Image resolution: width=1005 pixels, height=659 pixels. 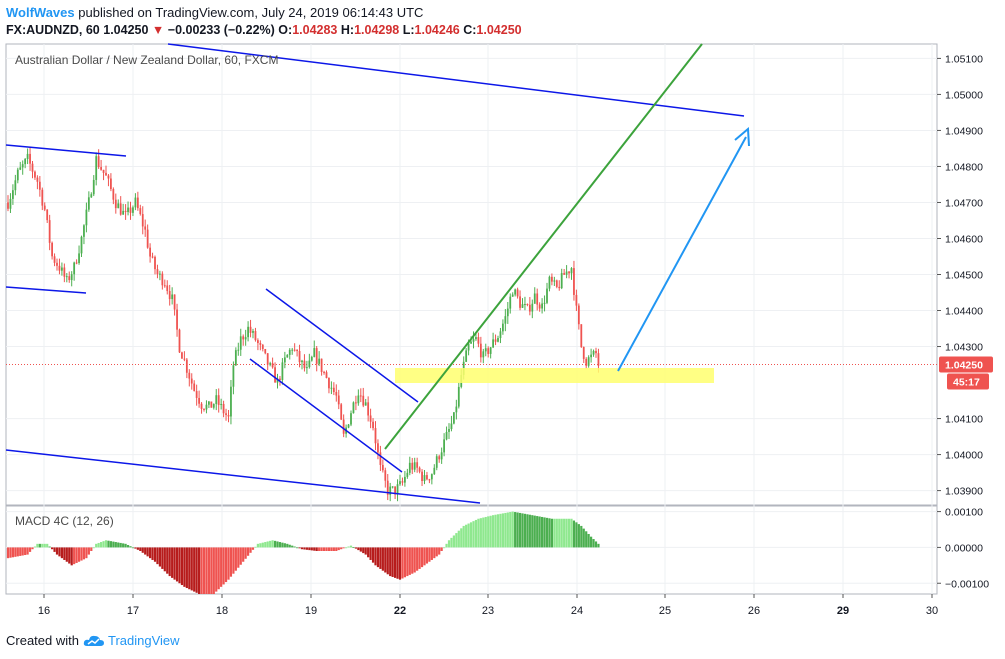 What do you see at coordinates (682, 254) in the screenshot?
I see `projection-arrow-line` at bounding box center [682, 254].